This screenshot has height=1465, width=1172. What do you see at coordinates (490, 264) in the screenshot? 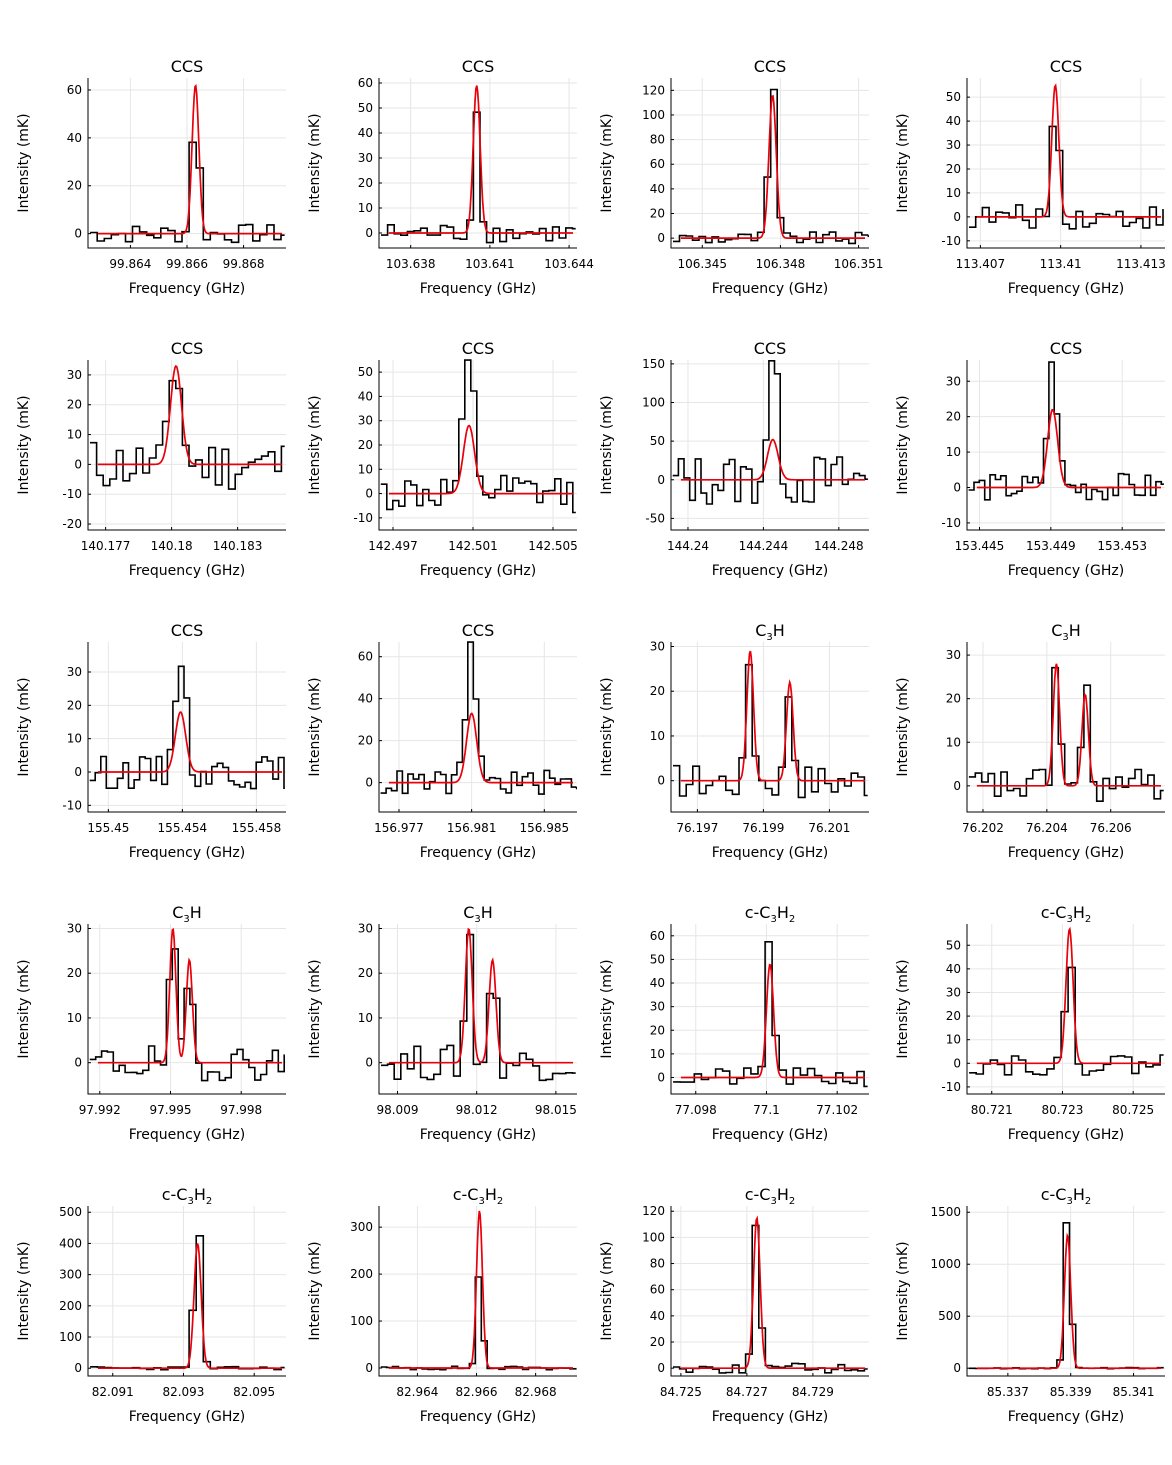
I see `x-tick-label: 103.641` at bounding box center [490, 264].